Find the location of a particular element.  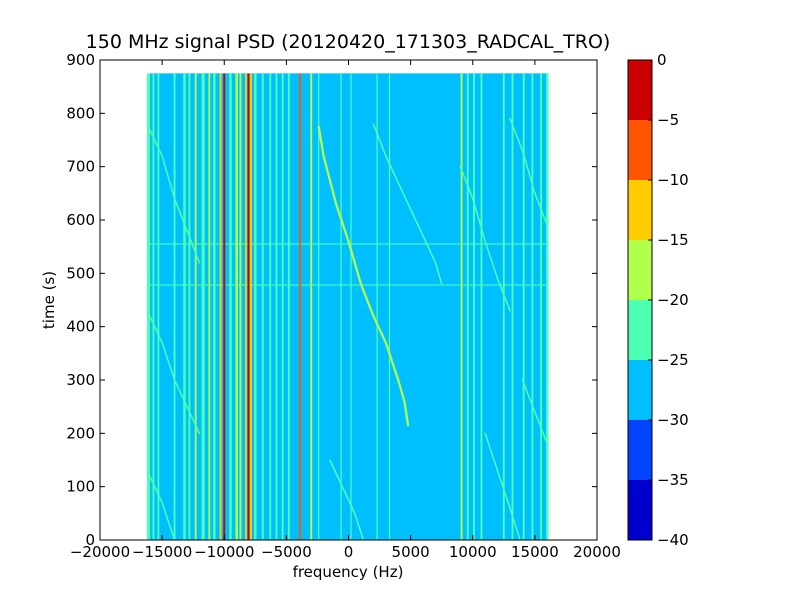

y-tick-label: 500 is located at coordinates (80, 273).